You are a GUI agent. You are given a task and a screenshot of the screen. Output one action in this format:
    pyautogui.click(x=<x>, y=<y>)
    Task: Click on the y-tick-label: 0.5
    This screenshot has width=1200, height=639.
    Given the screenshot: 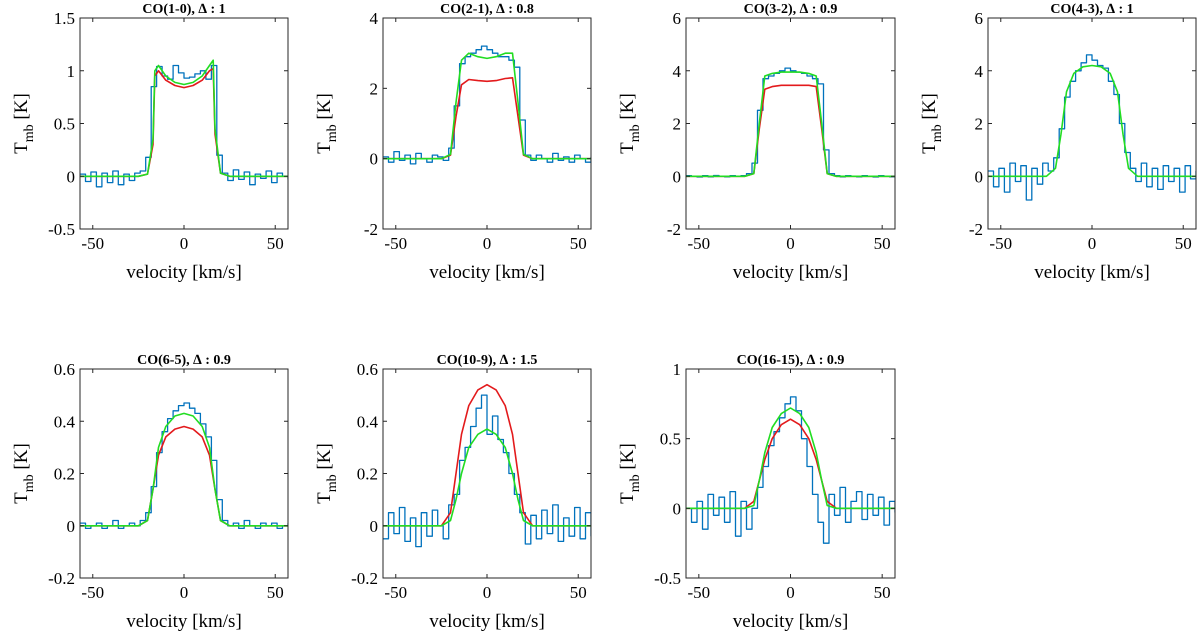 What is the action you would take?
    pyautogui.click(x=670, y=439)
    